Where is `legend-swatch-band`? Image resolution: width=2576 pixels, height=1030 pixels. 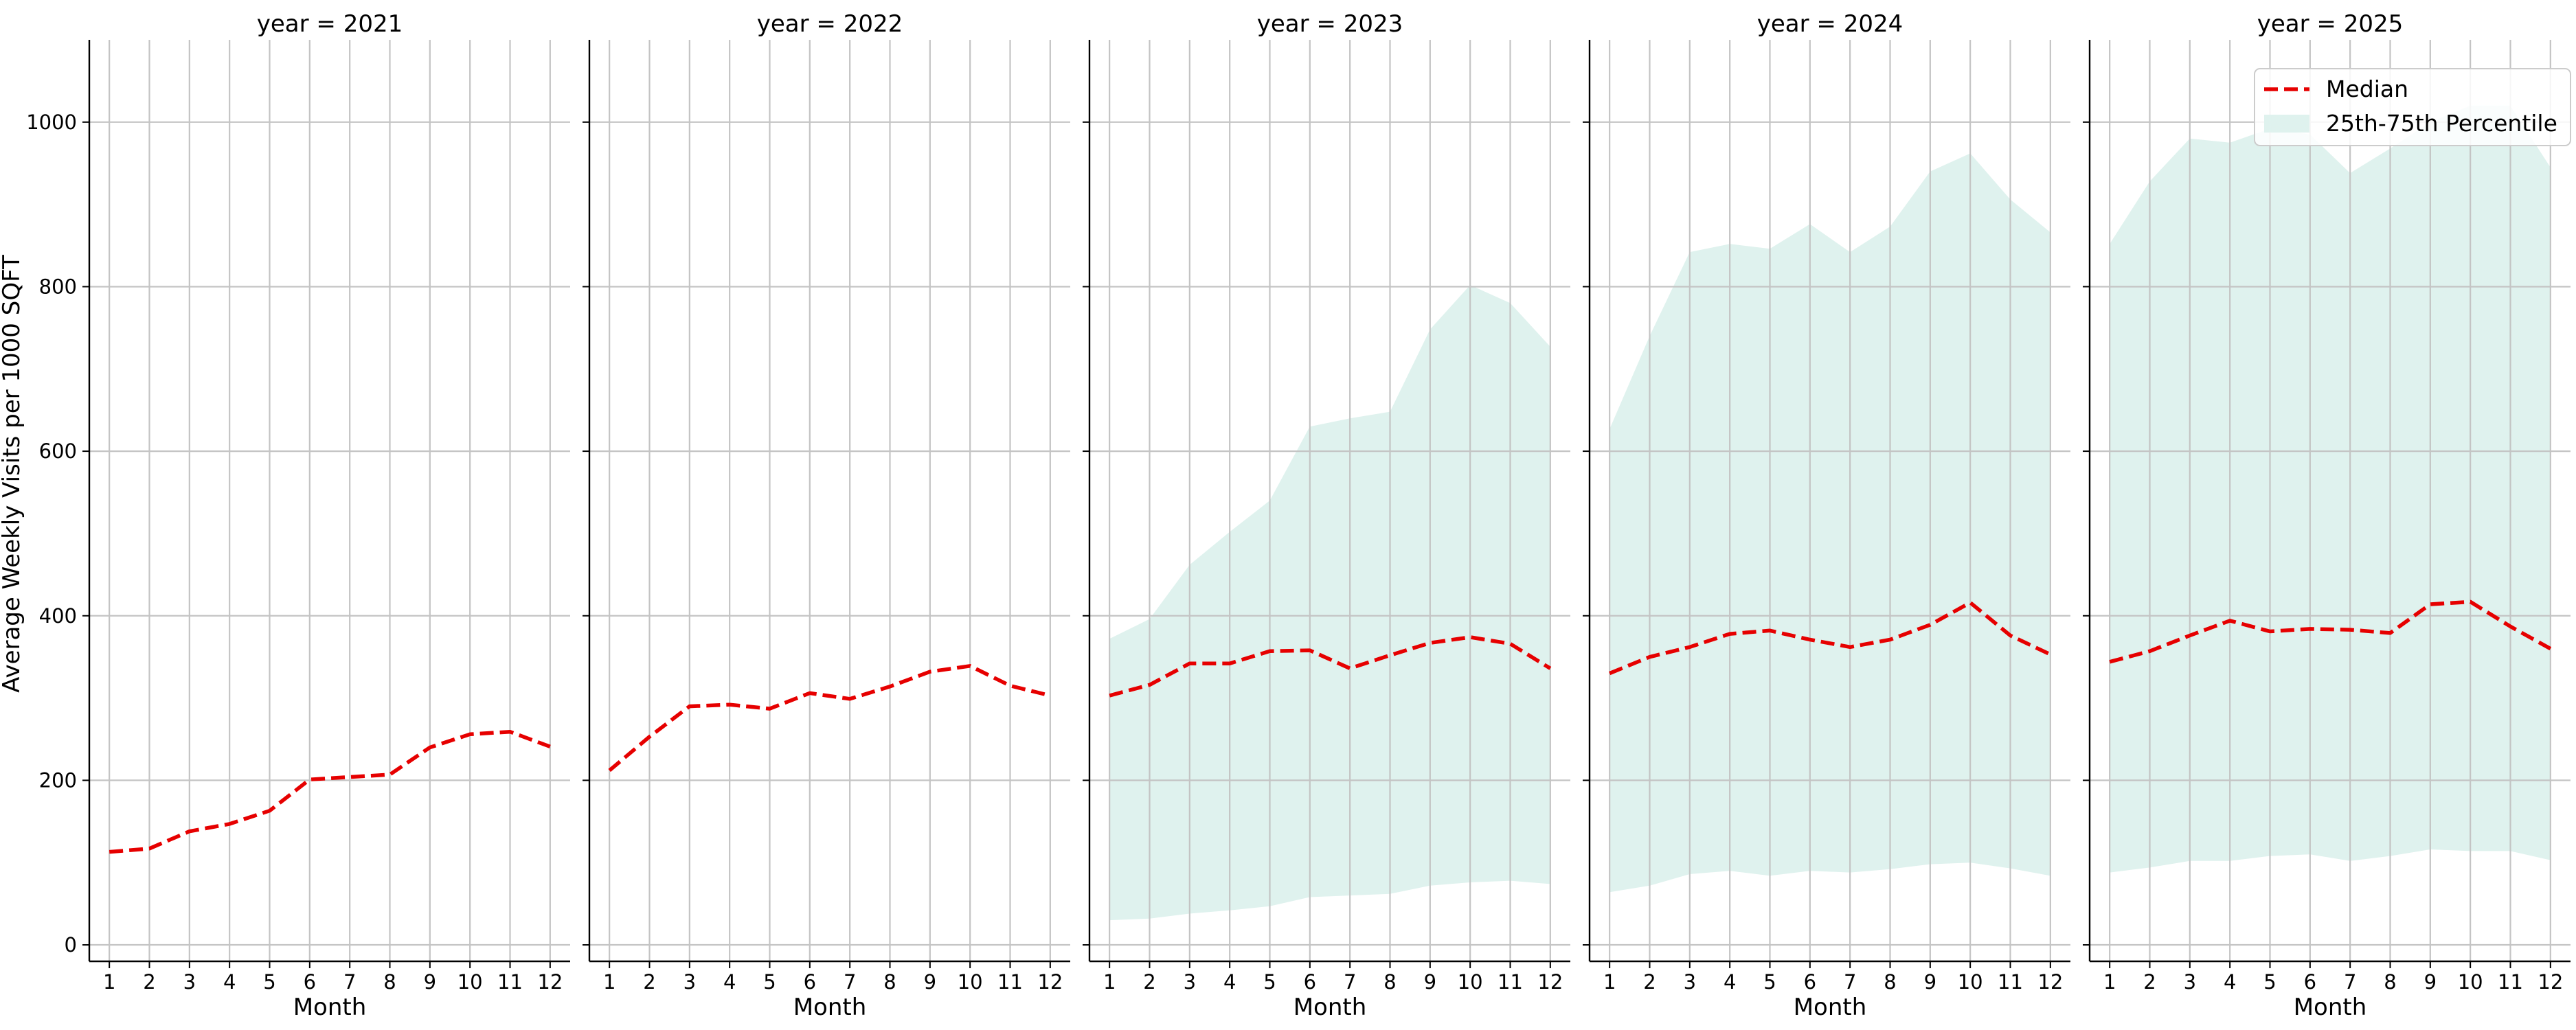
legend-swatch-band is located at coordinates (2286, 124).